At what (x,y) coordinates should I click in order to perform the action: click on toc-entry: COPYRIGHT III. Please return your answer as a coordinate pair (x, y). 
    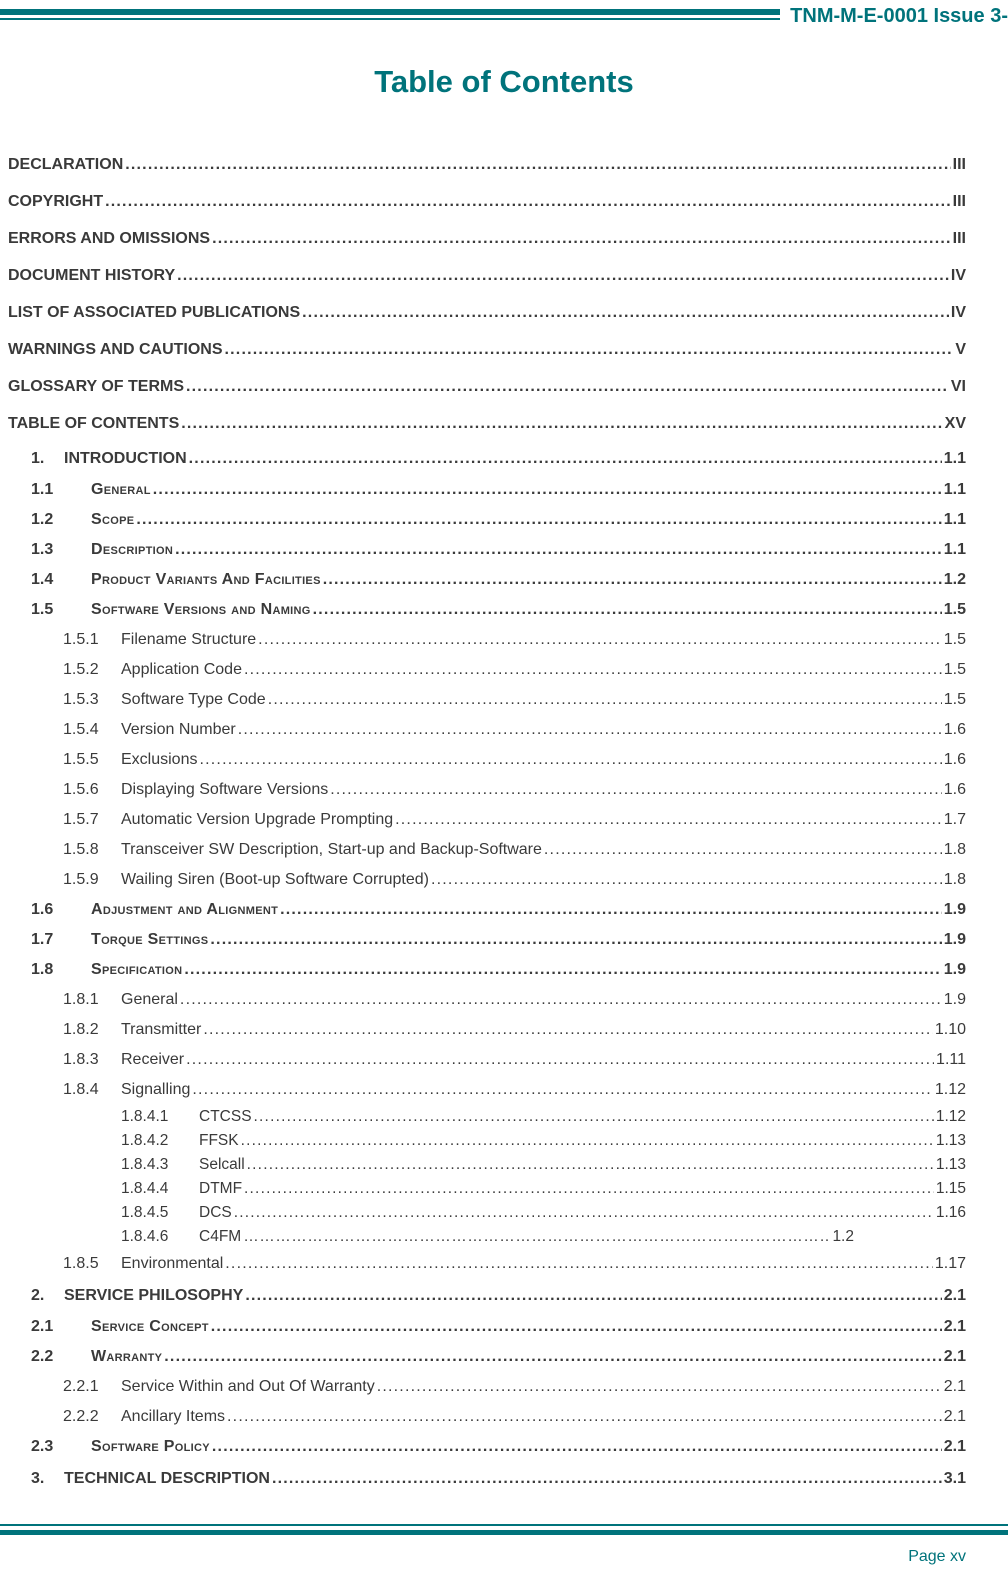
    Looking at the image, I should click on (487, 201).